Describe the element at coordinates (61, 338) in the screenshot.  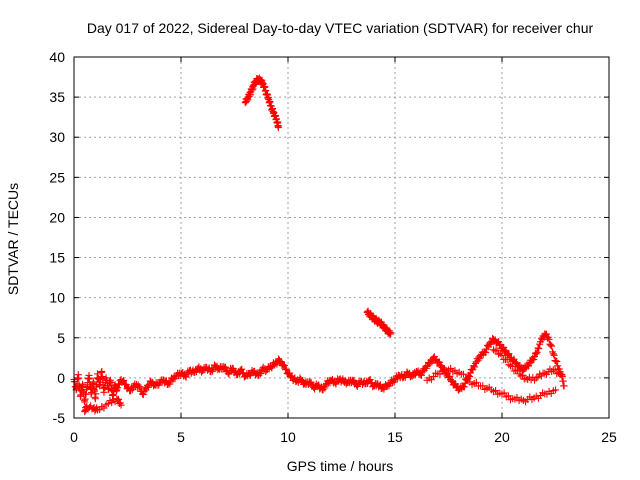
I see `y-tick-label: 5` at that location.